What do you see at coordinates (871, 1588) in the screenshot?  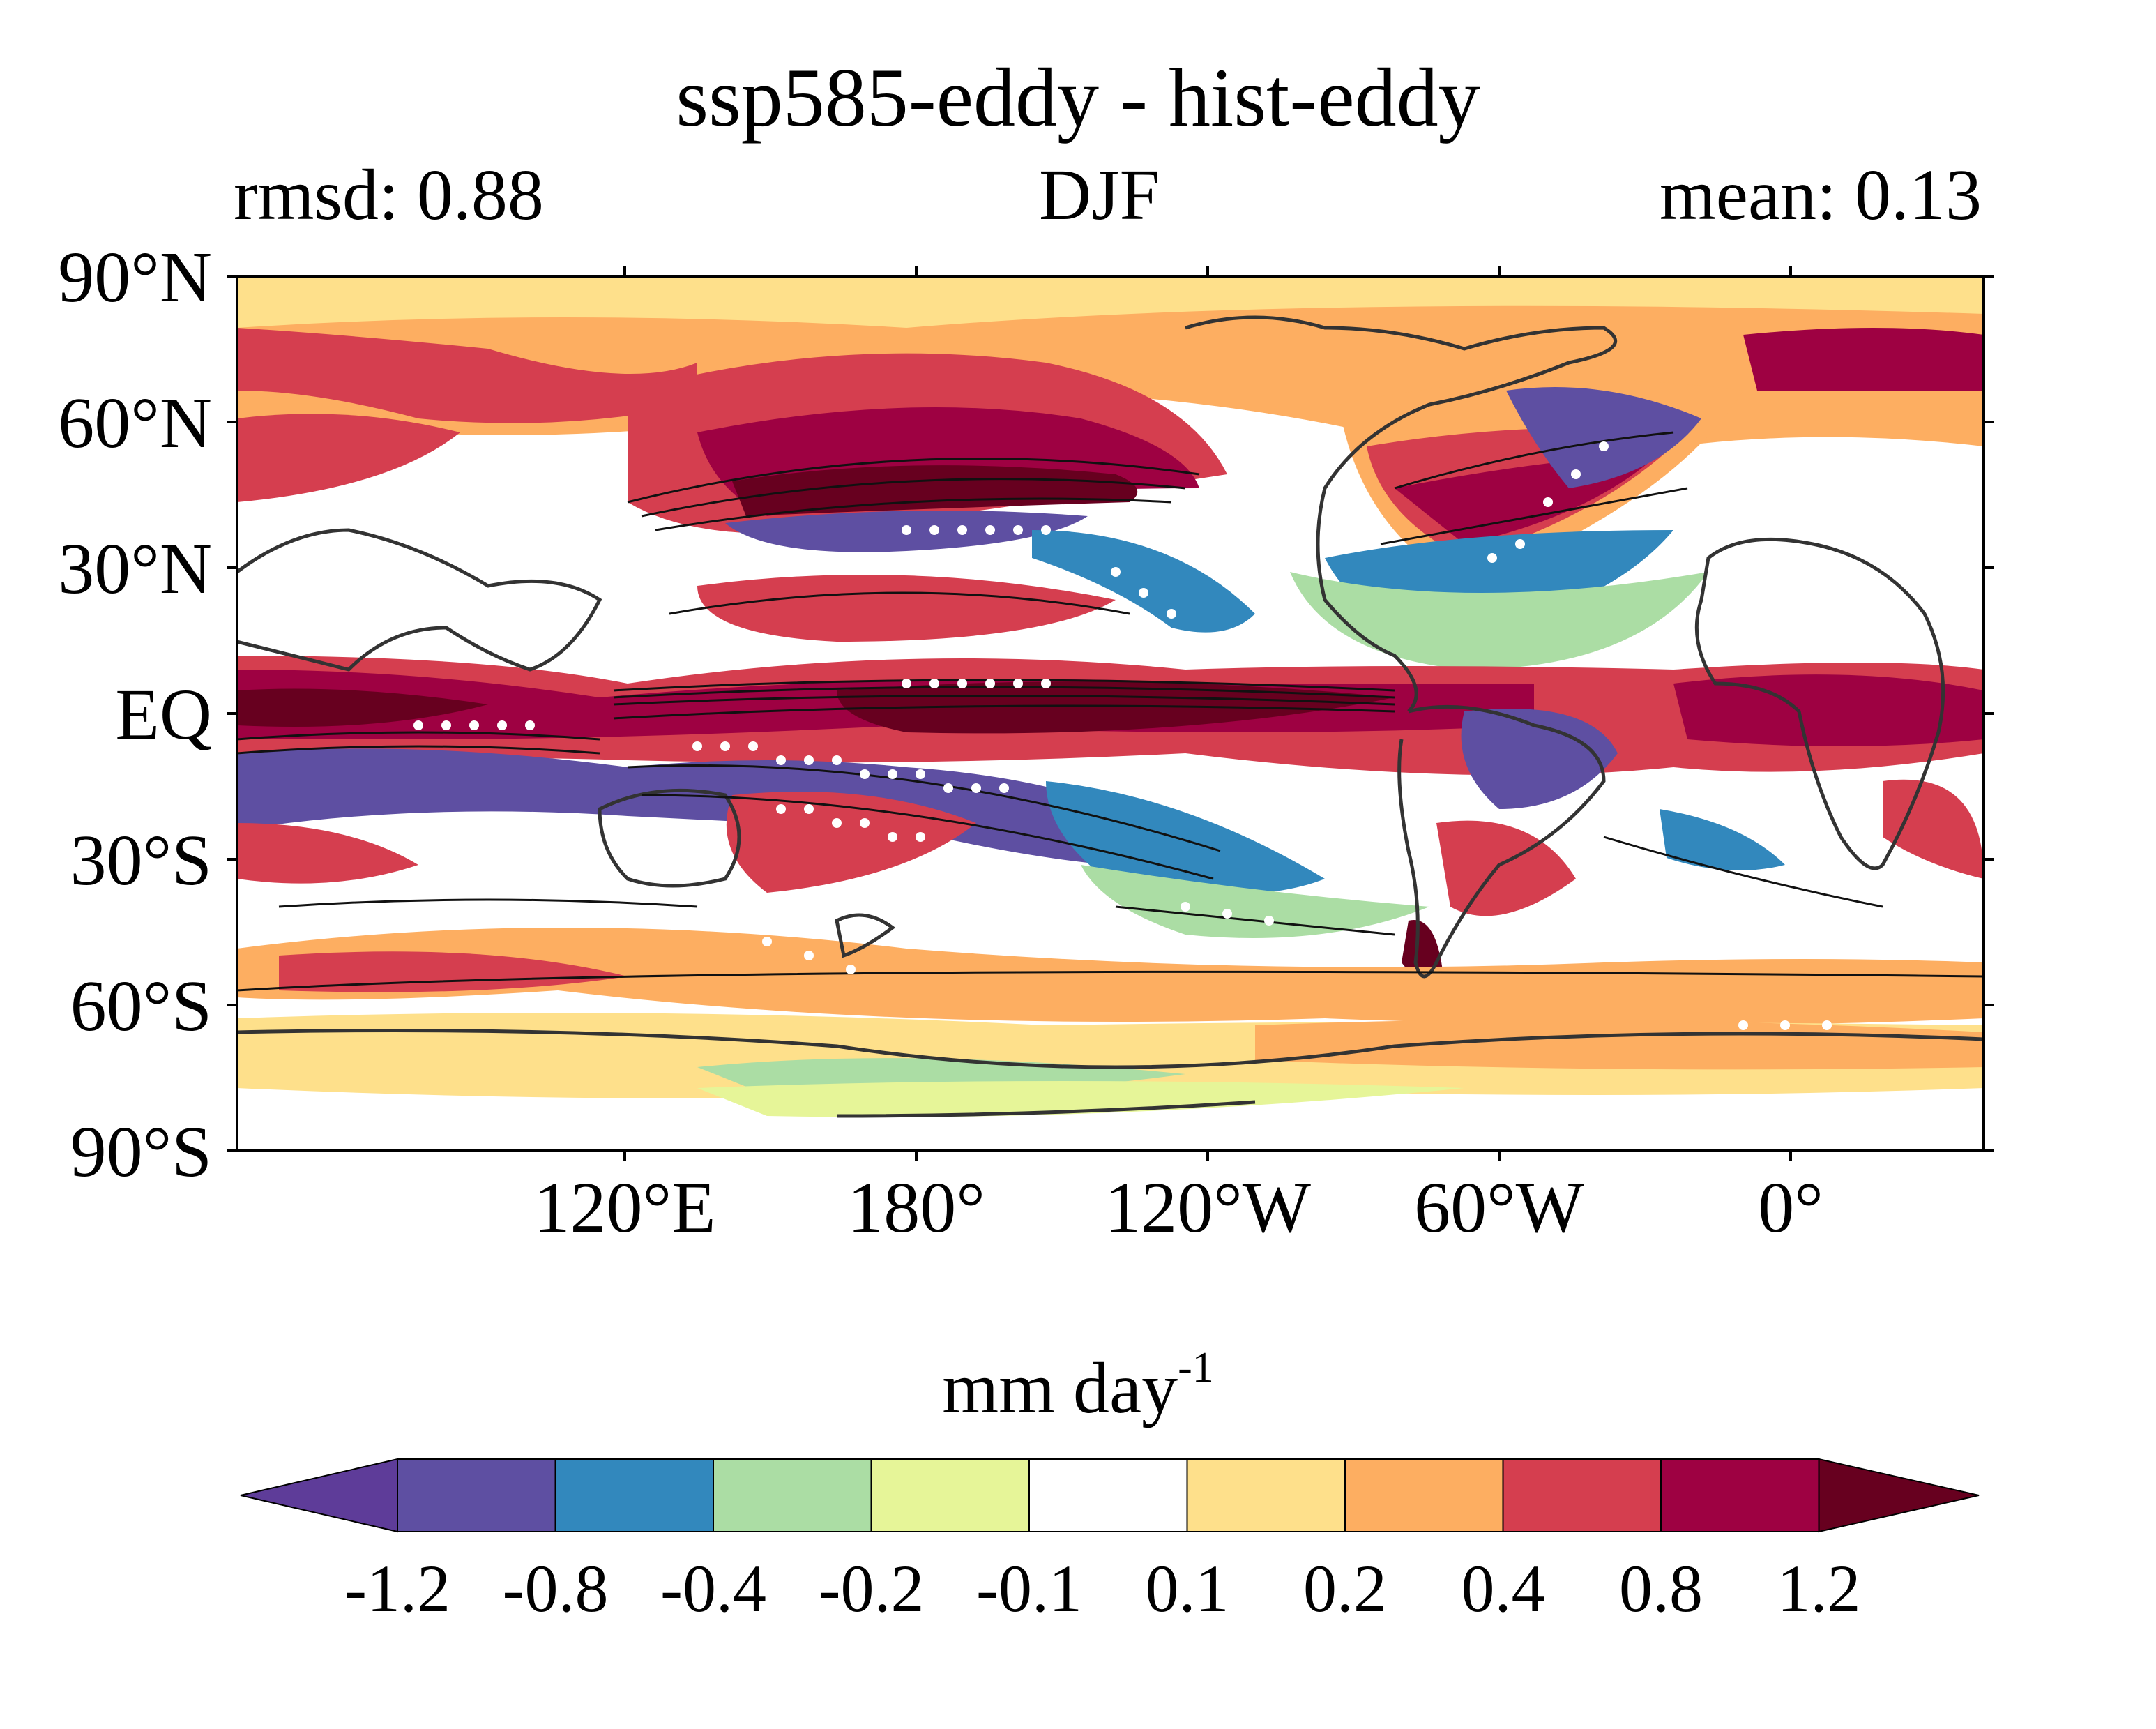 I see `colorbar-tick-label: -0.2` at bounding box center [871, 1588].